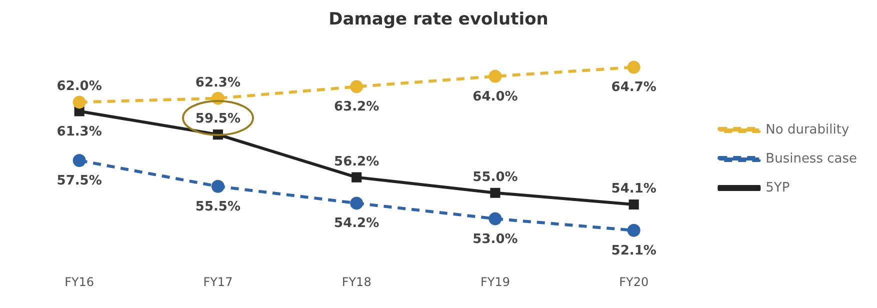 The width and height of the screenshot is (877, 308). I want to click on data-label: 63.2%, so click(357, 107).